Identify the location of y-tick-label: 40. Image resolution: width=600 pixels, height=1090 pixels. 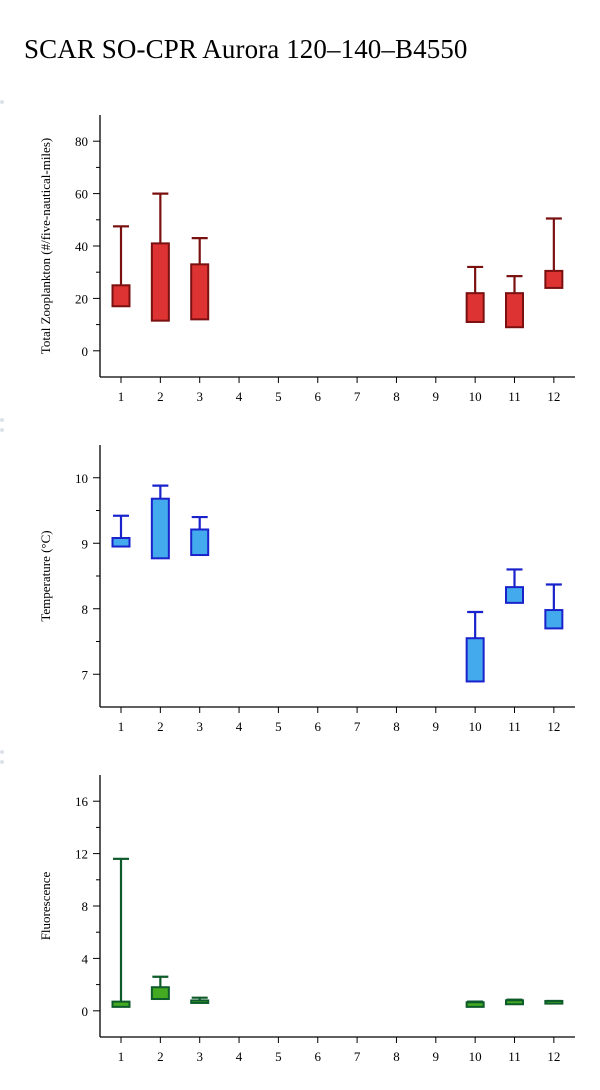
(81, 246).